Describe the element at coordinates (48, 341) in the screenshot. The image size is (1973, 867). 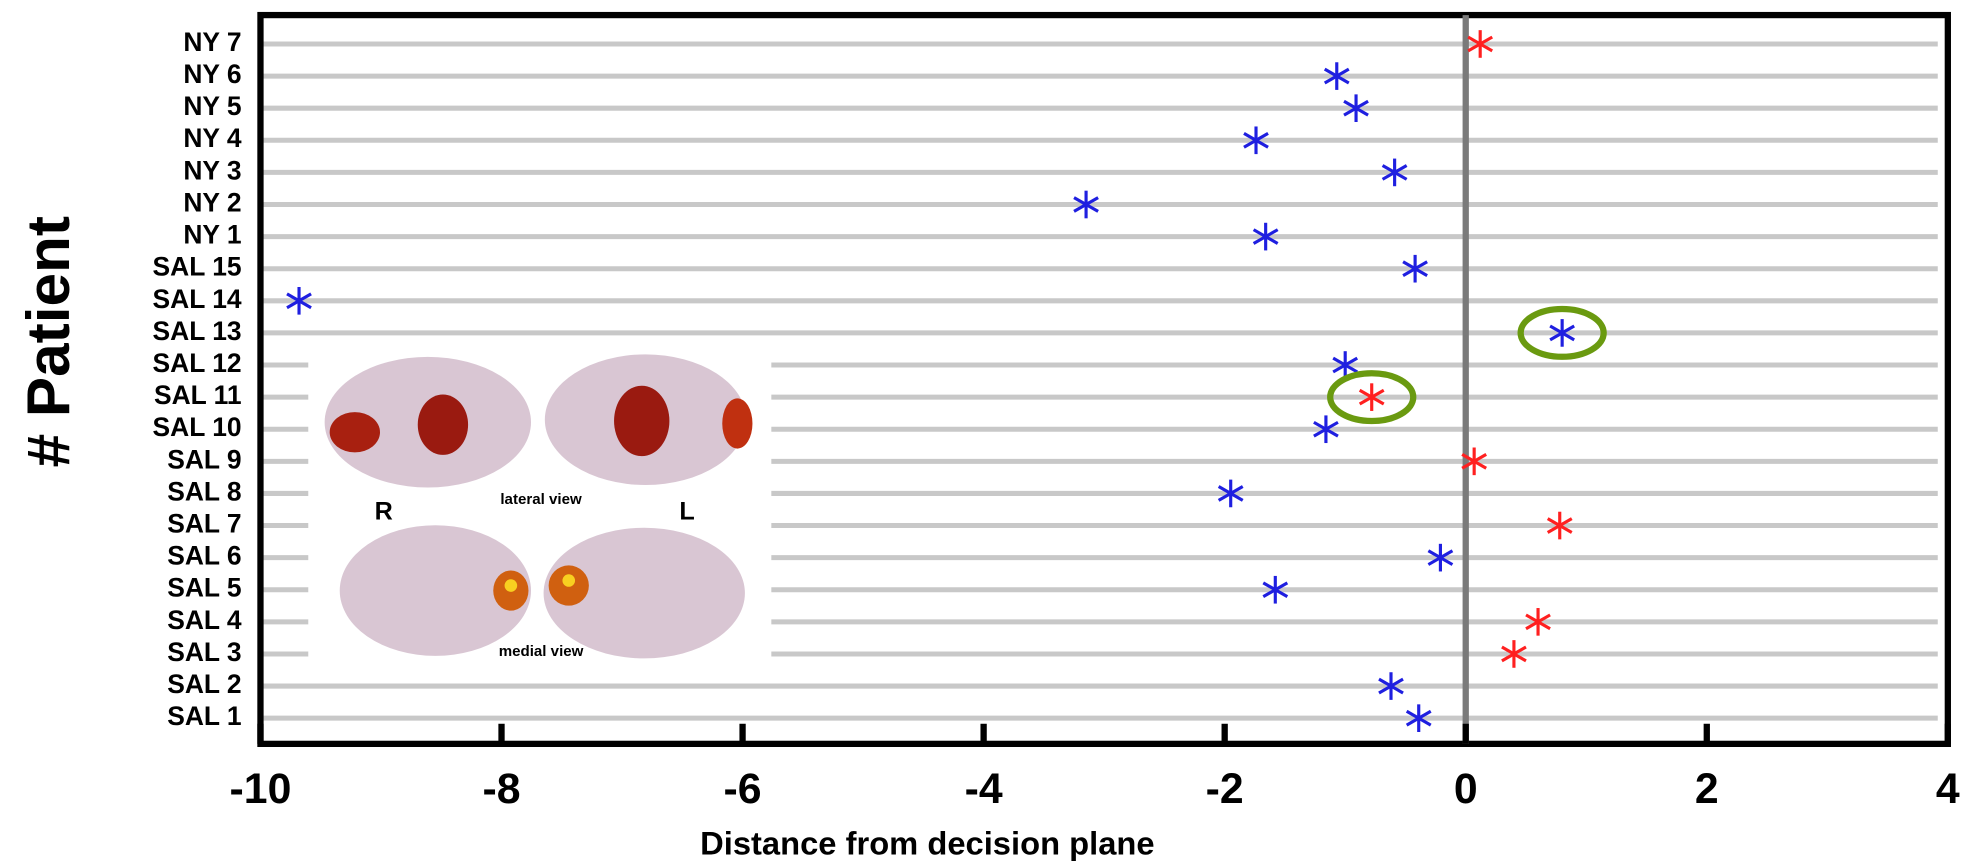
I see `y-axis-label: # Patient` at that location.